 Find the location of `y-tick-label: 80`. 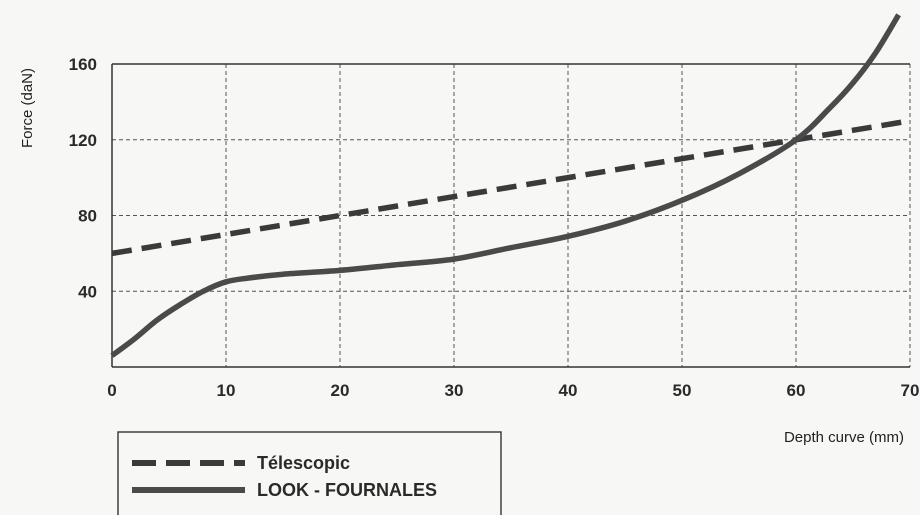

y-tick-label: 80 is located at coordinates (87, 216).